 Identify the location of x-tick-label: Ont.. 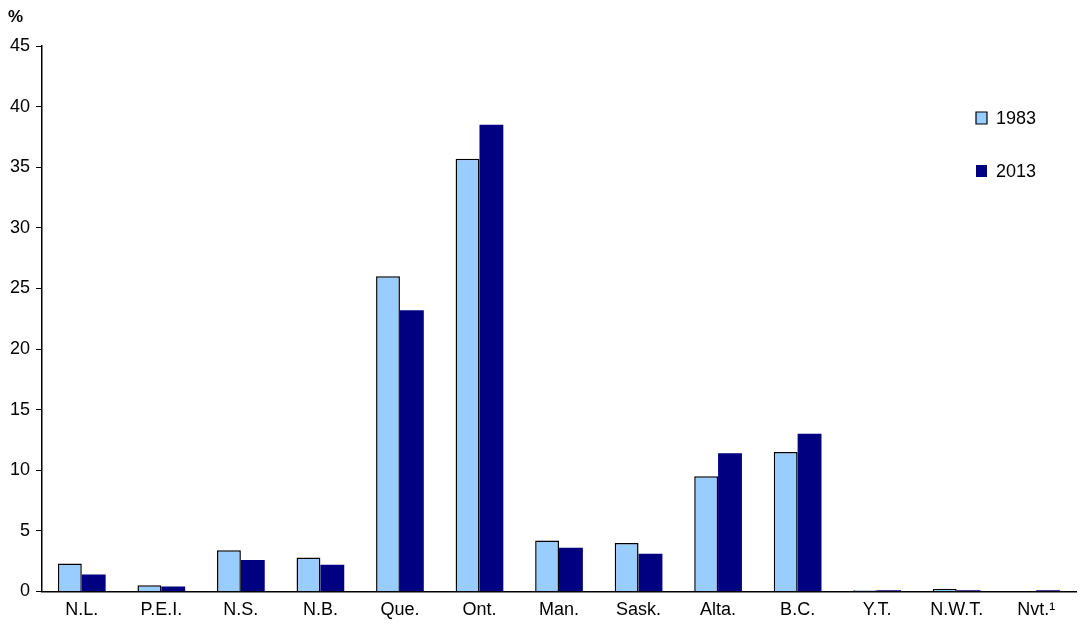
(479, 609).